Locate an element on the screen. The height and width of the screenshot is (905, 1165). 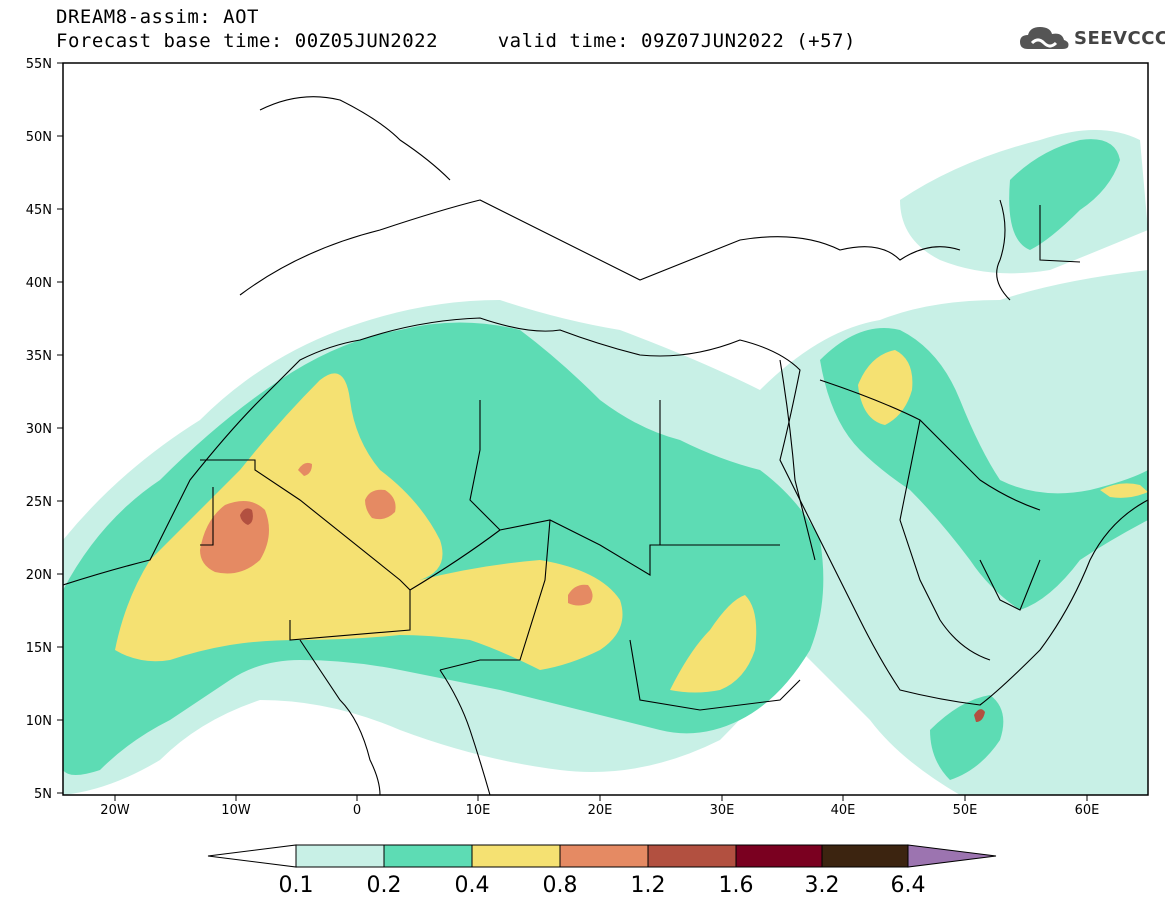
aot-band-low-somalia is located at coordinates (967, 737).